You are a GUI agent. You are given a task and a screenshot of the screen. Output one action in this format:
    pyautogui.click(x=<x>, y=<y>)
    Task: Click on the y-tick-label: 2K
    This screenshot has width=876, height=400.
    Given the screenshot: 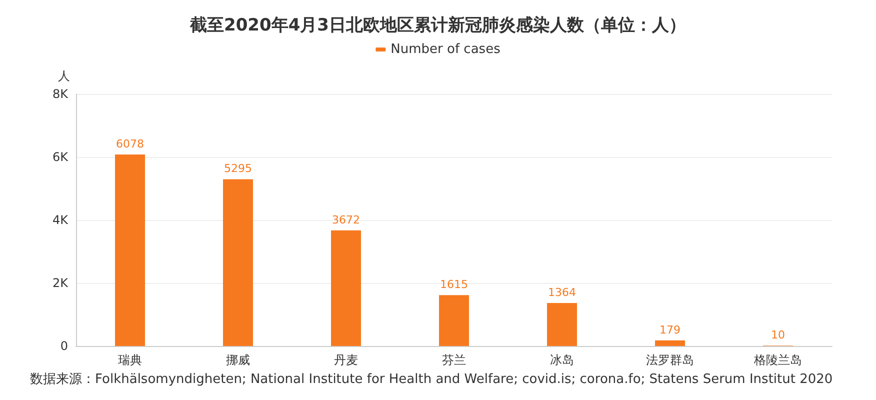 What is the action you would take?
    pyautogui.click(x=61, y=283)
    